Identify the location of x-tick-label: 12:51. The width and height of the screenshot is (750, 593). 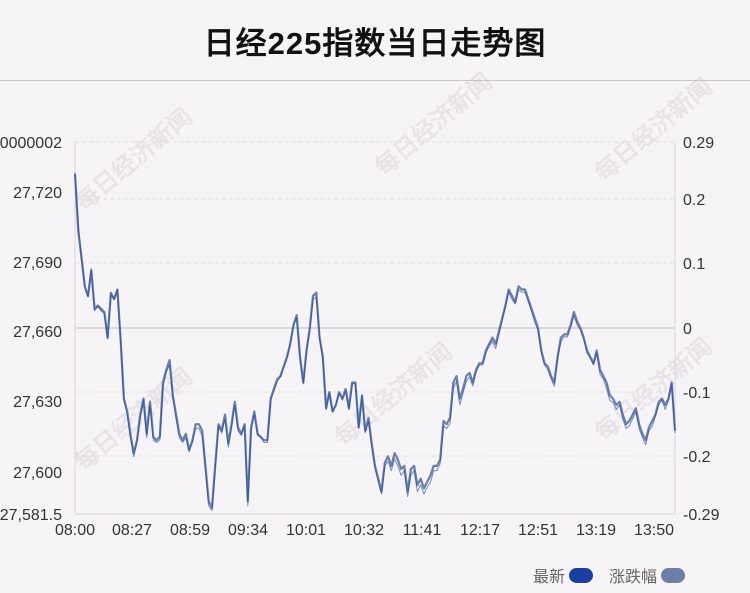
(538, 530).